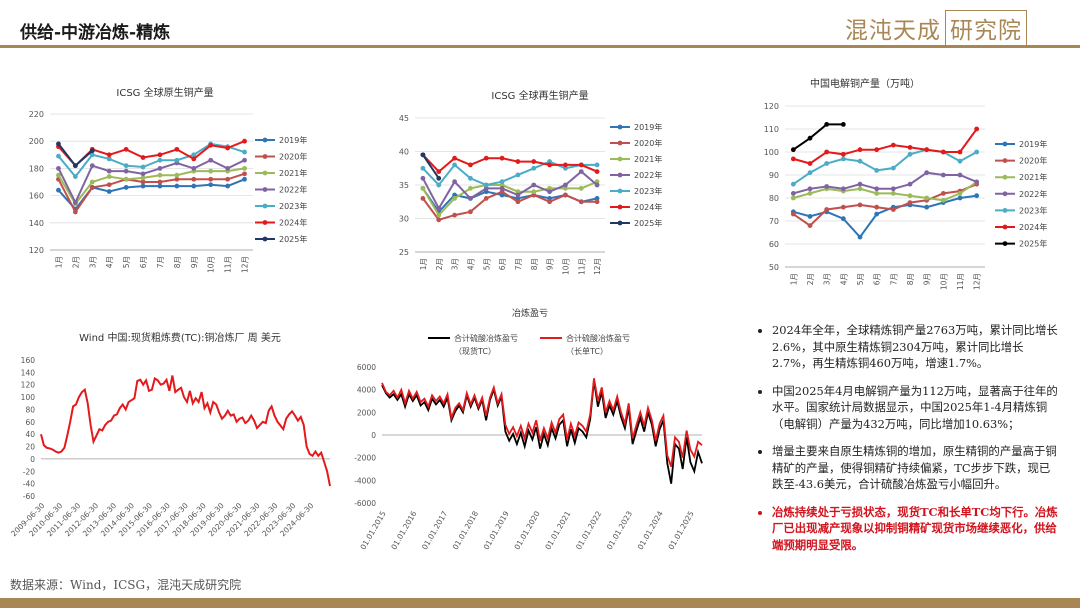 This screenshot has height=608, width=1080. I want to click on legend-label: 2022年, so click(293, 190).